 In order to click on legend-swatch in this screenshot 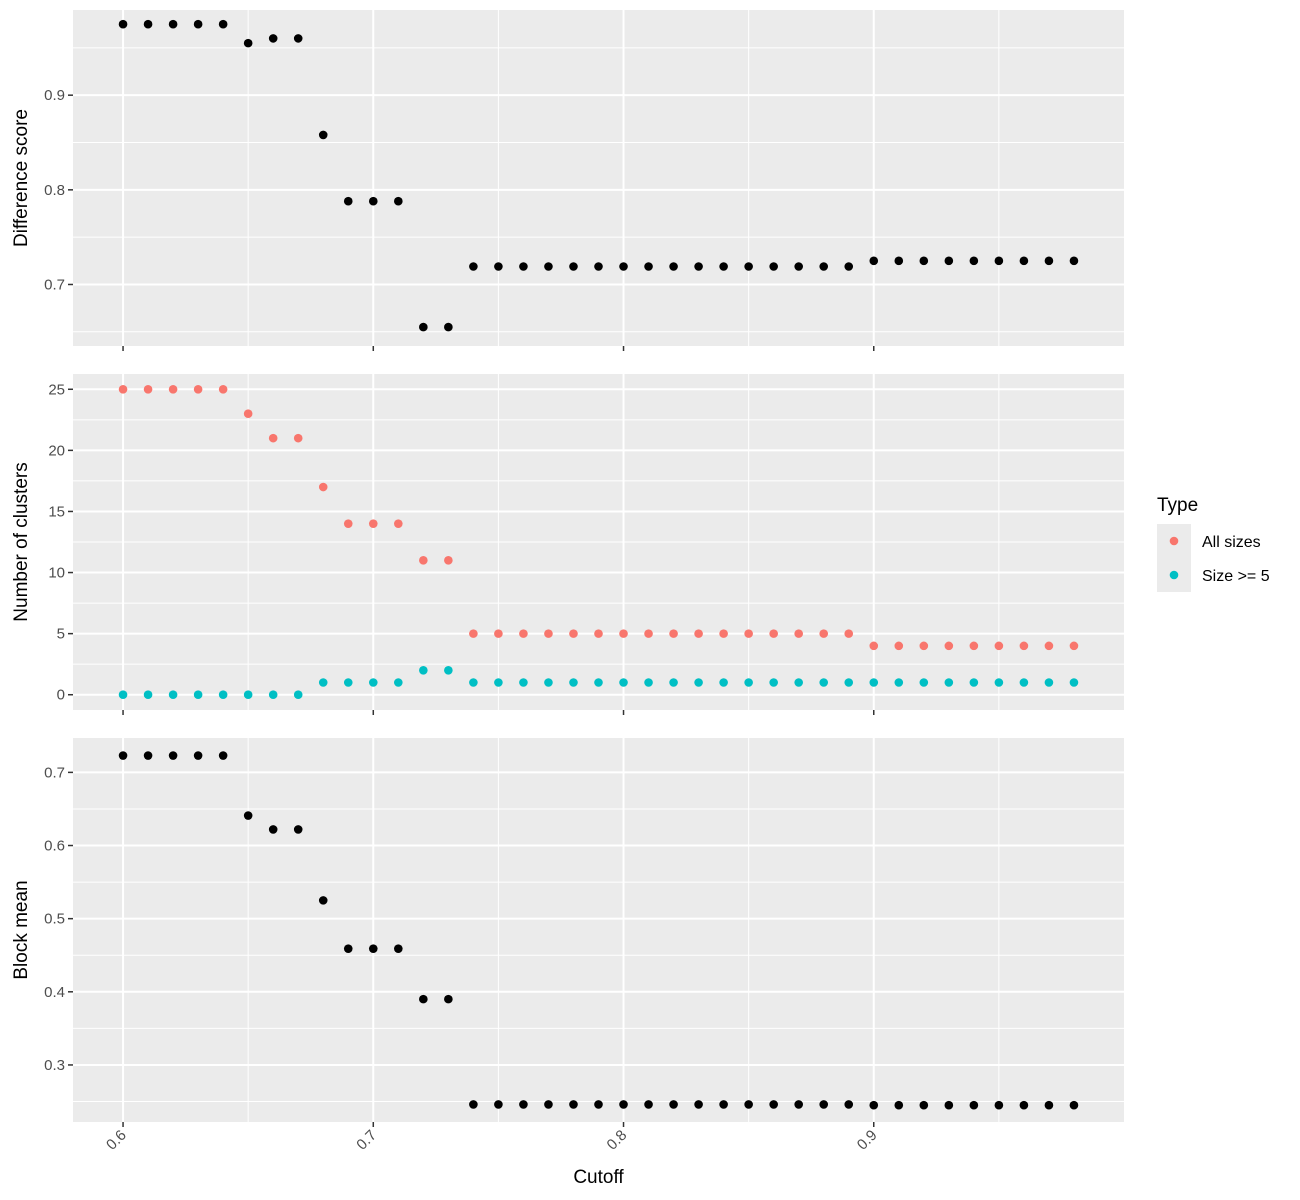, I will do `click(1174, 541)`.